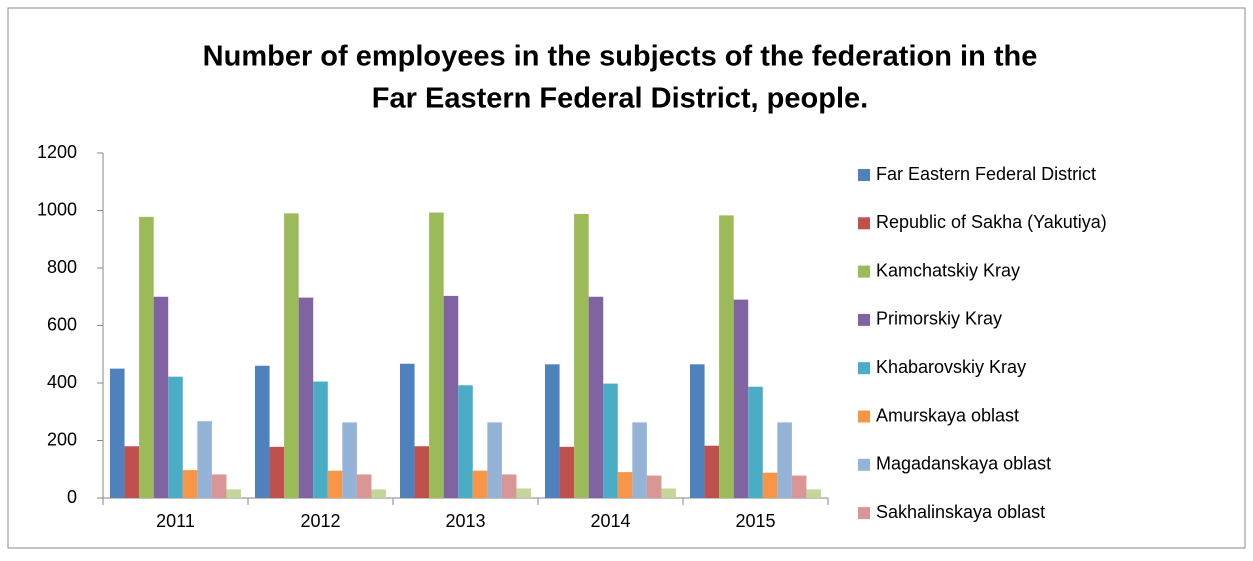  What do you see at coordinates (960, 512) in the screenshot?
I see `legend-label: Sakhalinskaya oblast` at bounding box center [960, 512].